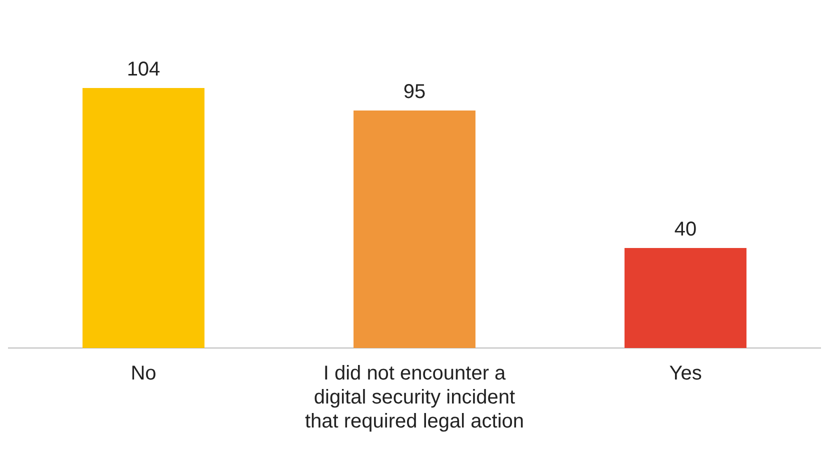 This screenshot has width=829, height=456. Describe the element at coordinates (685, 373) in the screenshot. I see `x-tick-label: Yes` at that location.